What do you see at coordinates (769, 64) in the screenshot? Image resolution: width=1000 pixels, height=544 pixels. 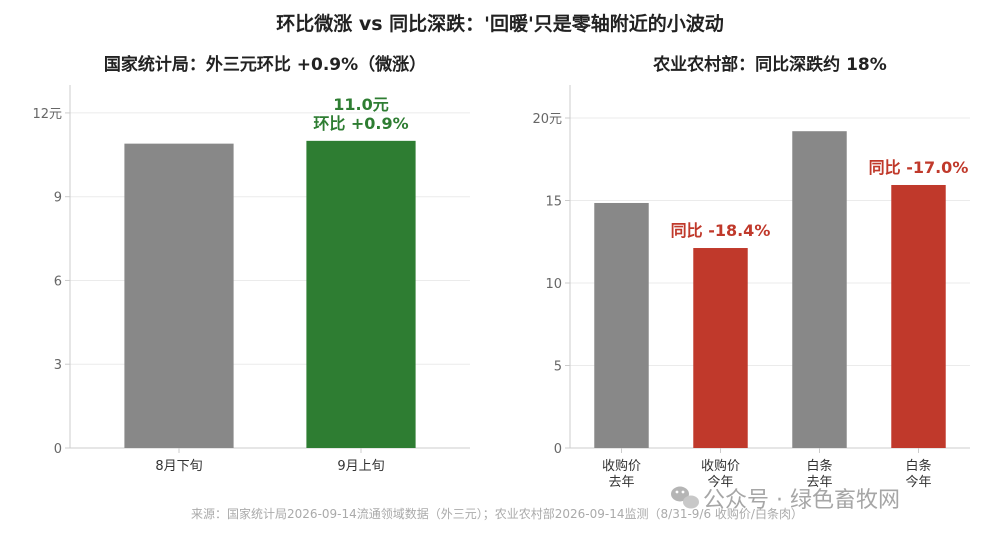 I see `panel-title: 农业农村部：同比深跌约 18%` at bounding box center [769, 64].